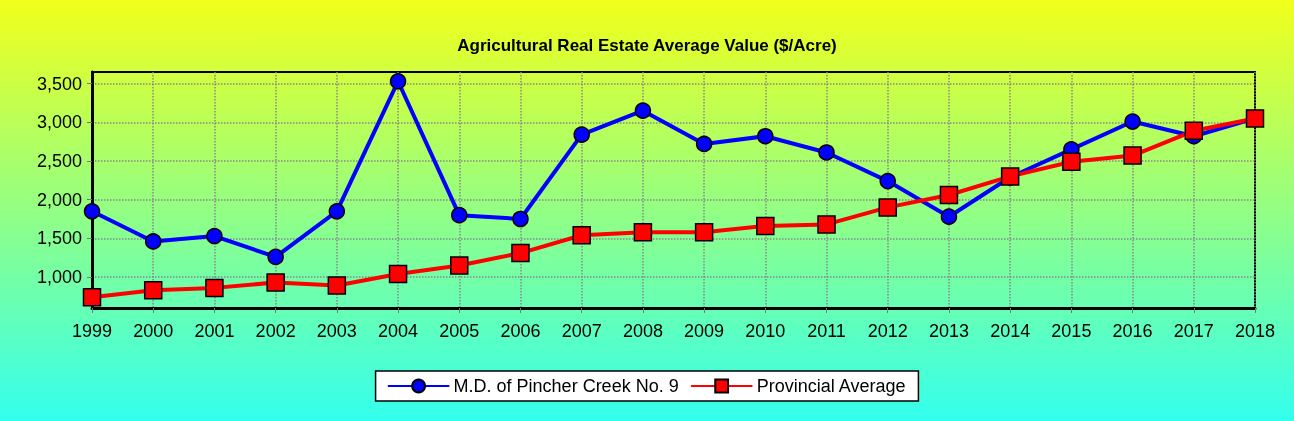 Image resolution: width=1294 pixels, height=421 pixels. Describe the element at coordinates (520, 331) in the screenshot. I see `x-tick-label: 2006` at that location.